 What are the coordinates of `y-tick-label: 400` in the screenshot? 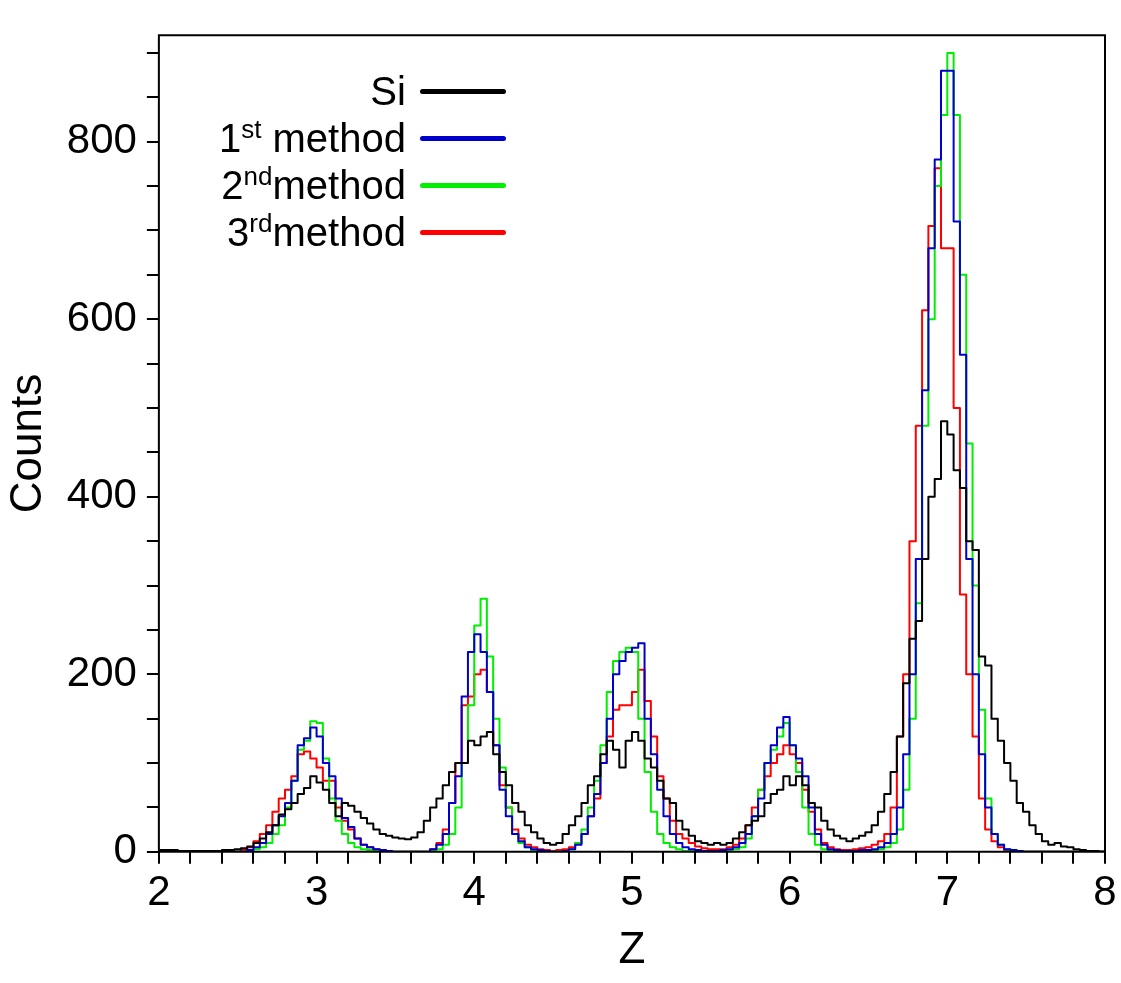 It's located at (101, 494).